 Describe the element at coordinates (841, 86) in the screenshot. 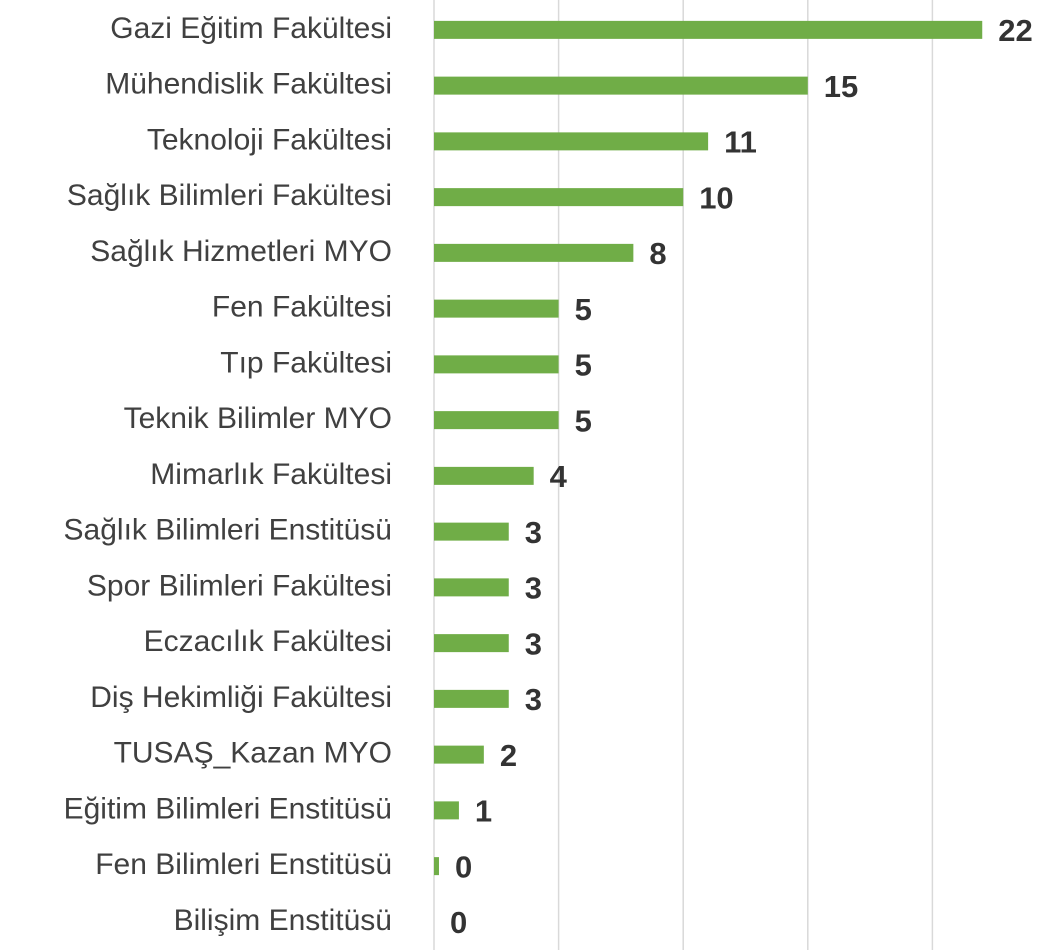

I see `value-label: 15` at that location.